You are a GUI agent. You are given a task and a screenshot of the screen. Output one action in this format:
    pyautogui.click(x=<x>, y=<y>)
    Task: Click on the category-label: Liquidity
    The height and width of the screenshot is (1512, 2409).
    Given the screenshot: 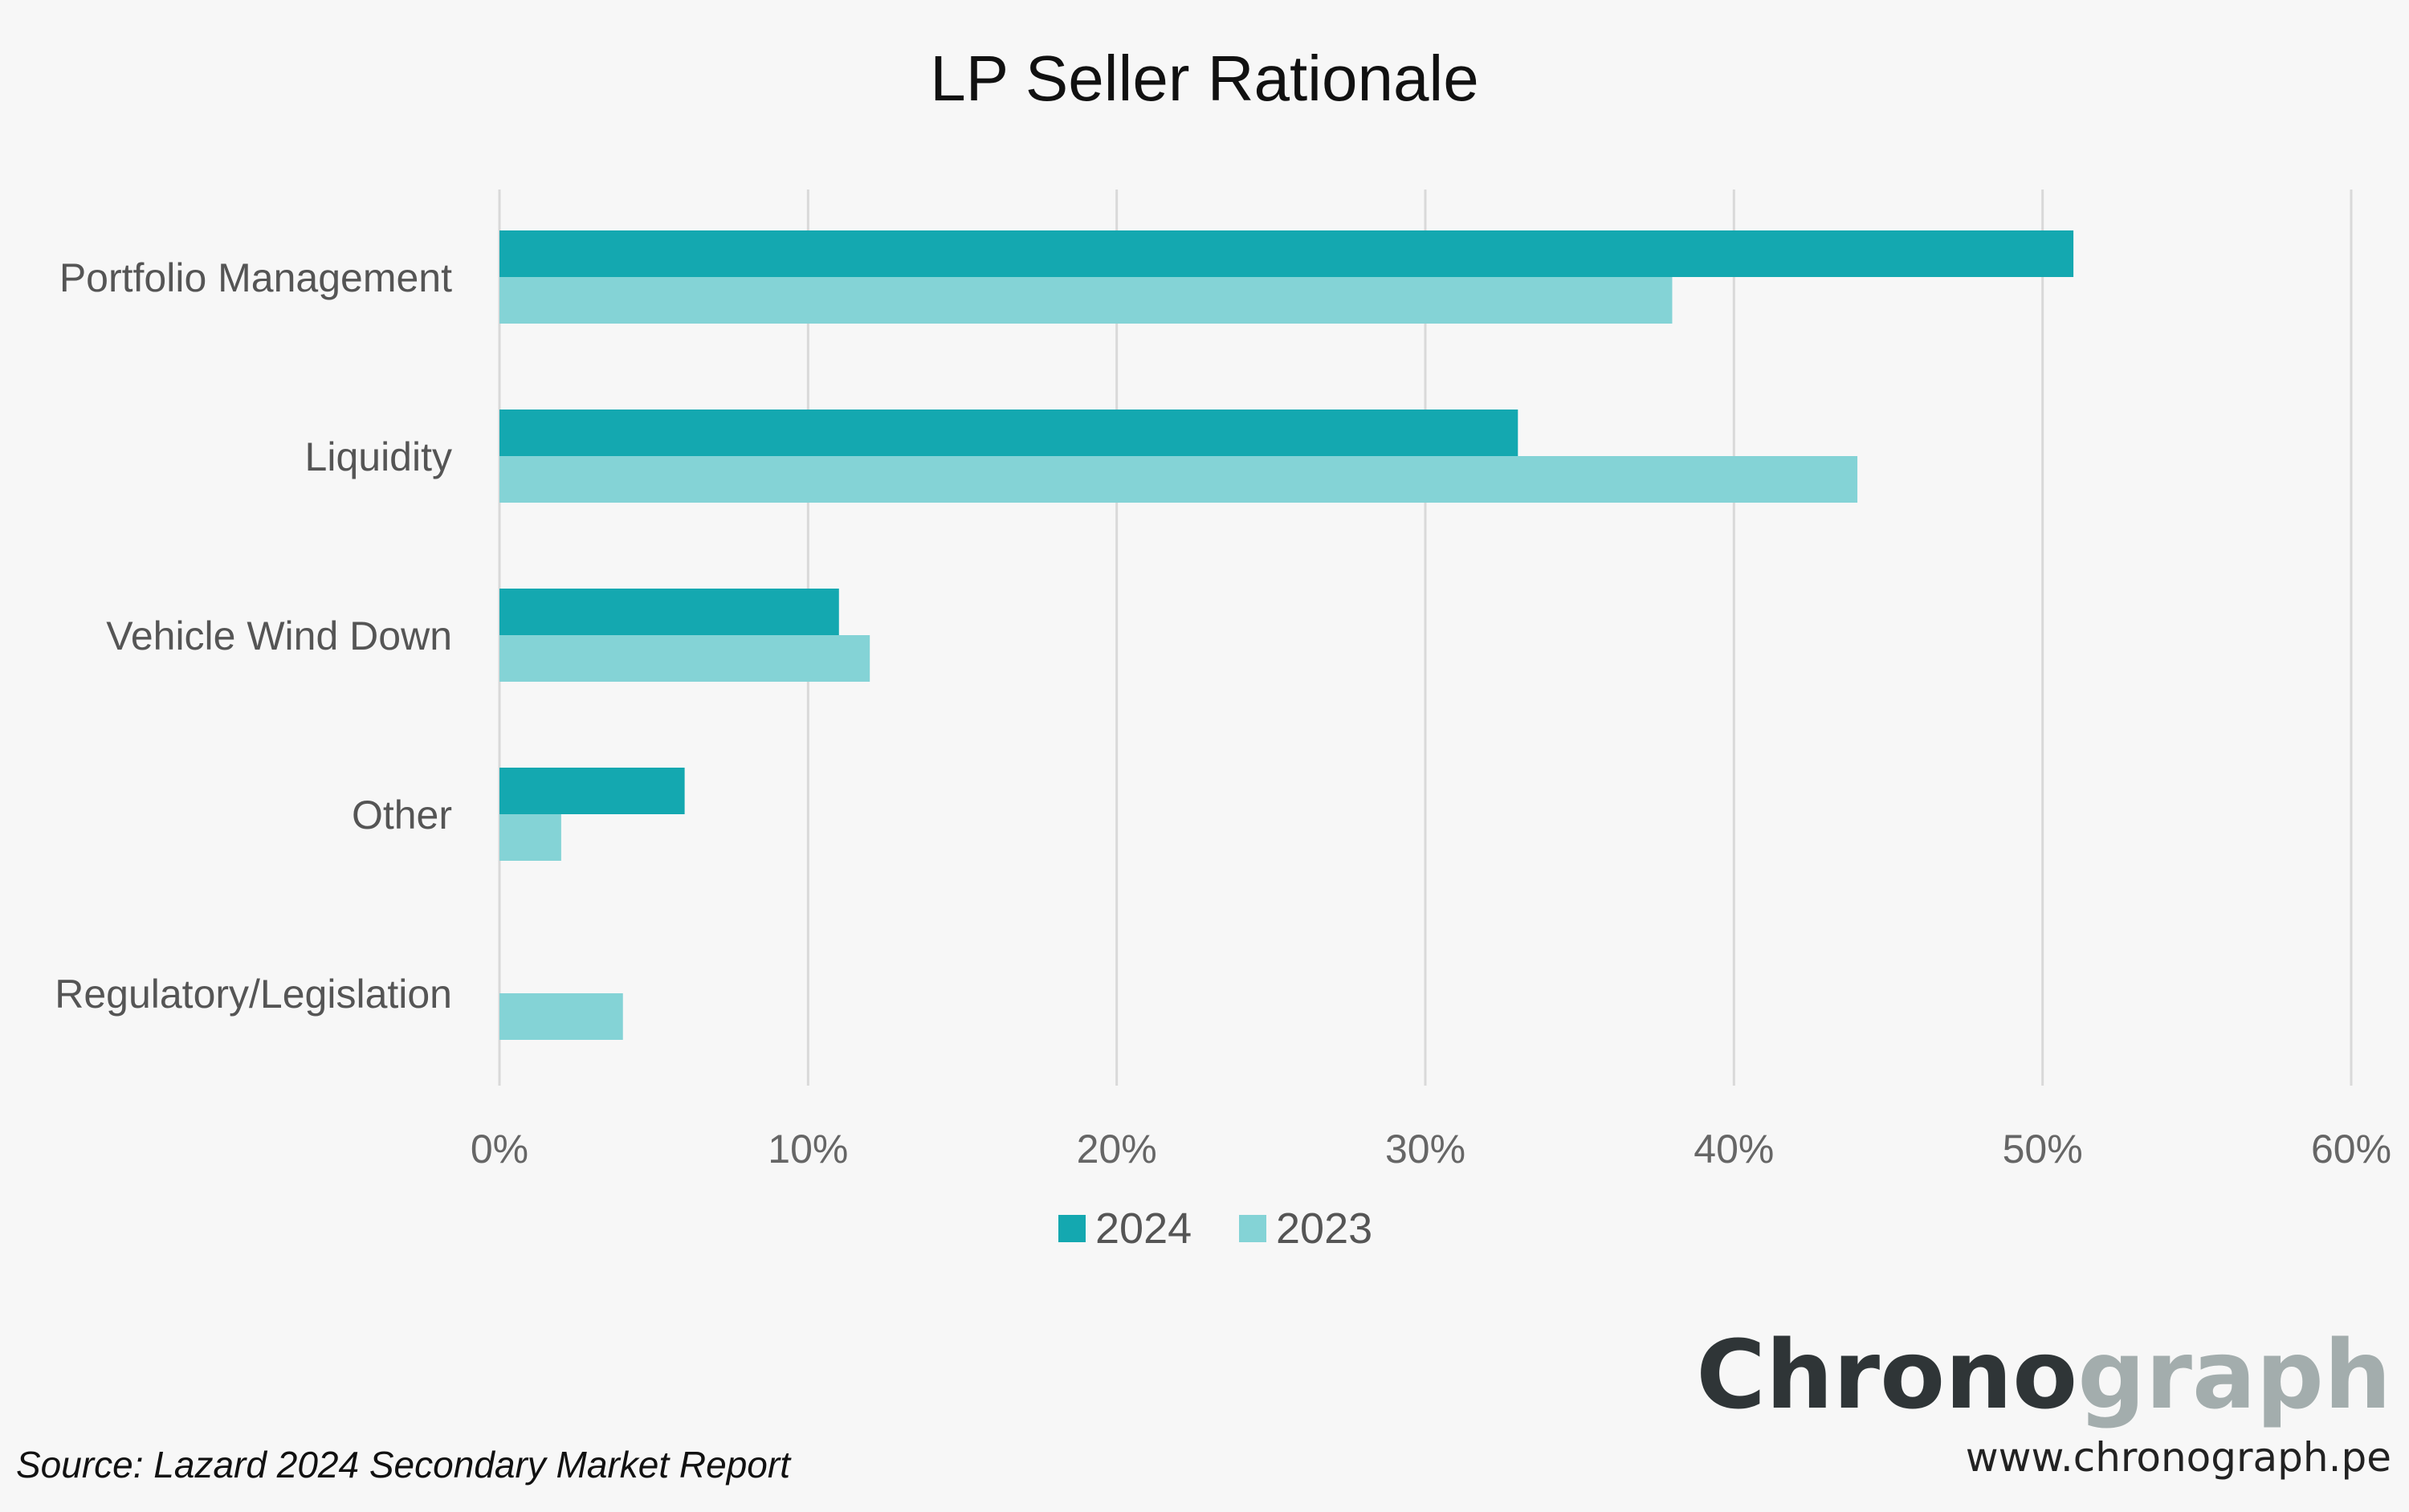 What is the action you would take?
    pyautogui.click(x=379, y=457)
    